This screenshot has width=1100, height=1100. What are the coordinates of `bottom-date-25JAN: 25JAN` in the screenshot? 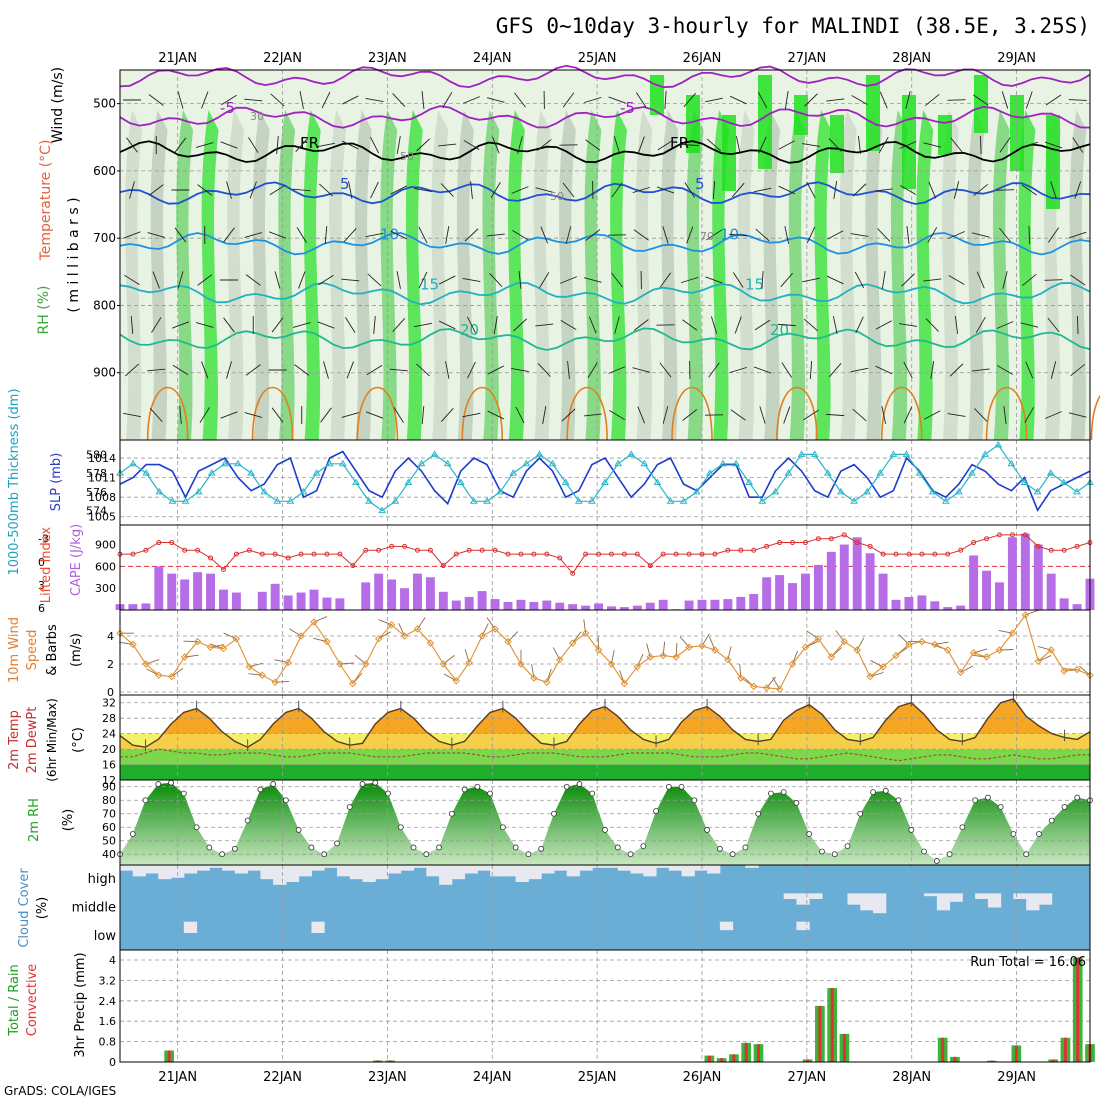 It's located at (597, 1077).